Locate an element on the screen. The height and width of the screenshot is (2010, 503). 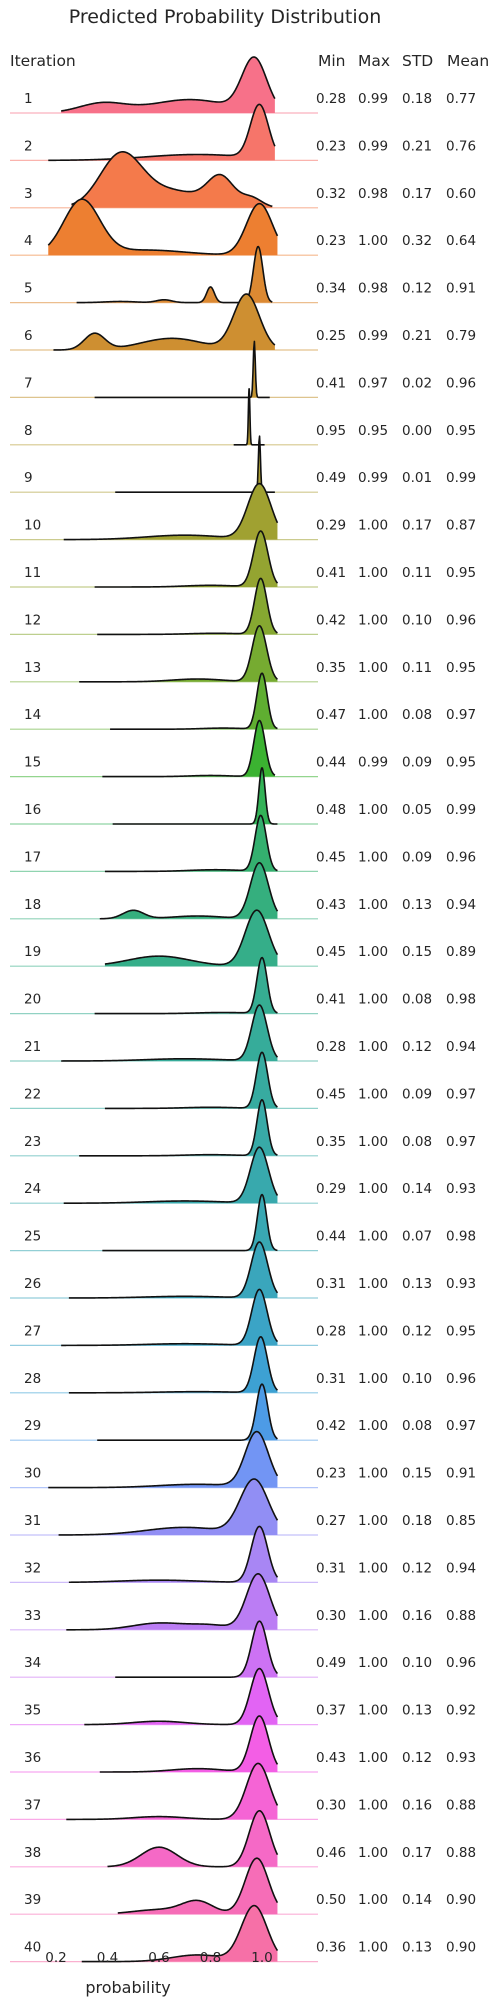
iteration-label: 12 is located at coordinates (32, 620).